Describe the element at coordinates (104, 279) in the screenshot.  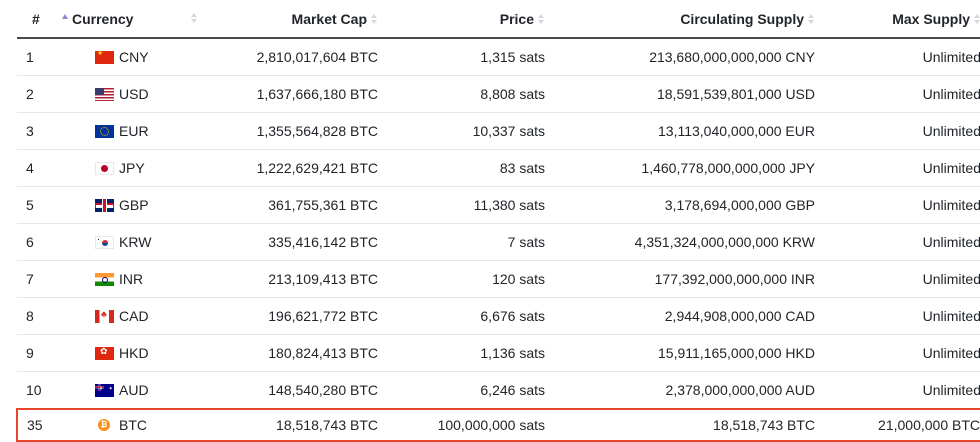
I see `india-flag-icon` at that location.